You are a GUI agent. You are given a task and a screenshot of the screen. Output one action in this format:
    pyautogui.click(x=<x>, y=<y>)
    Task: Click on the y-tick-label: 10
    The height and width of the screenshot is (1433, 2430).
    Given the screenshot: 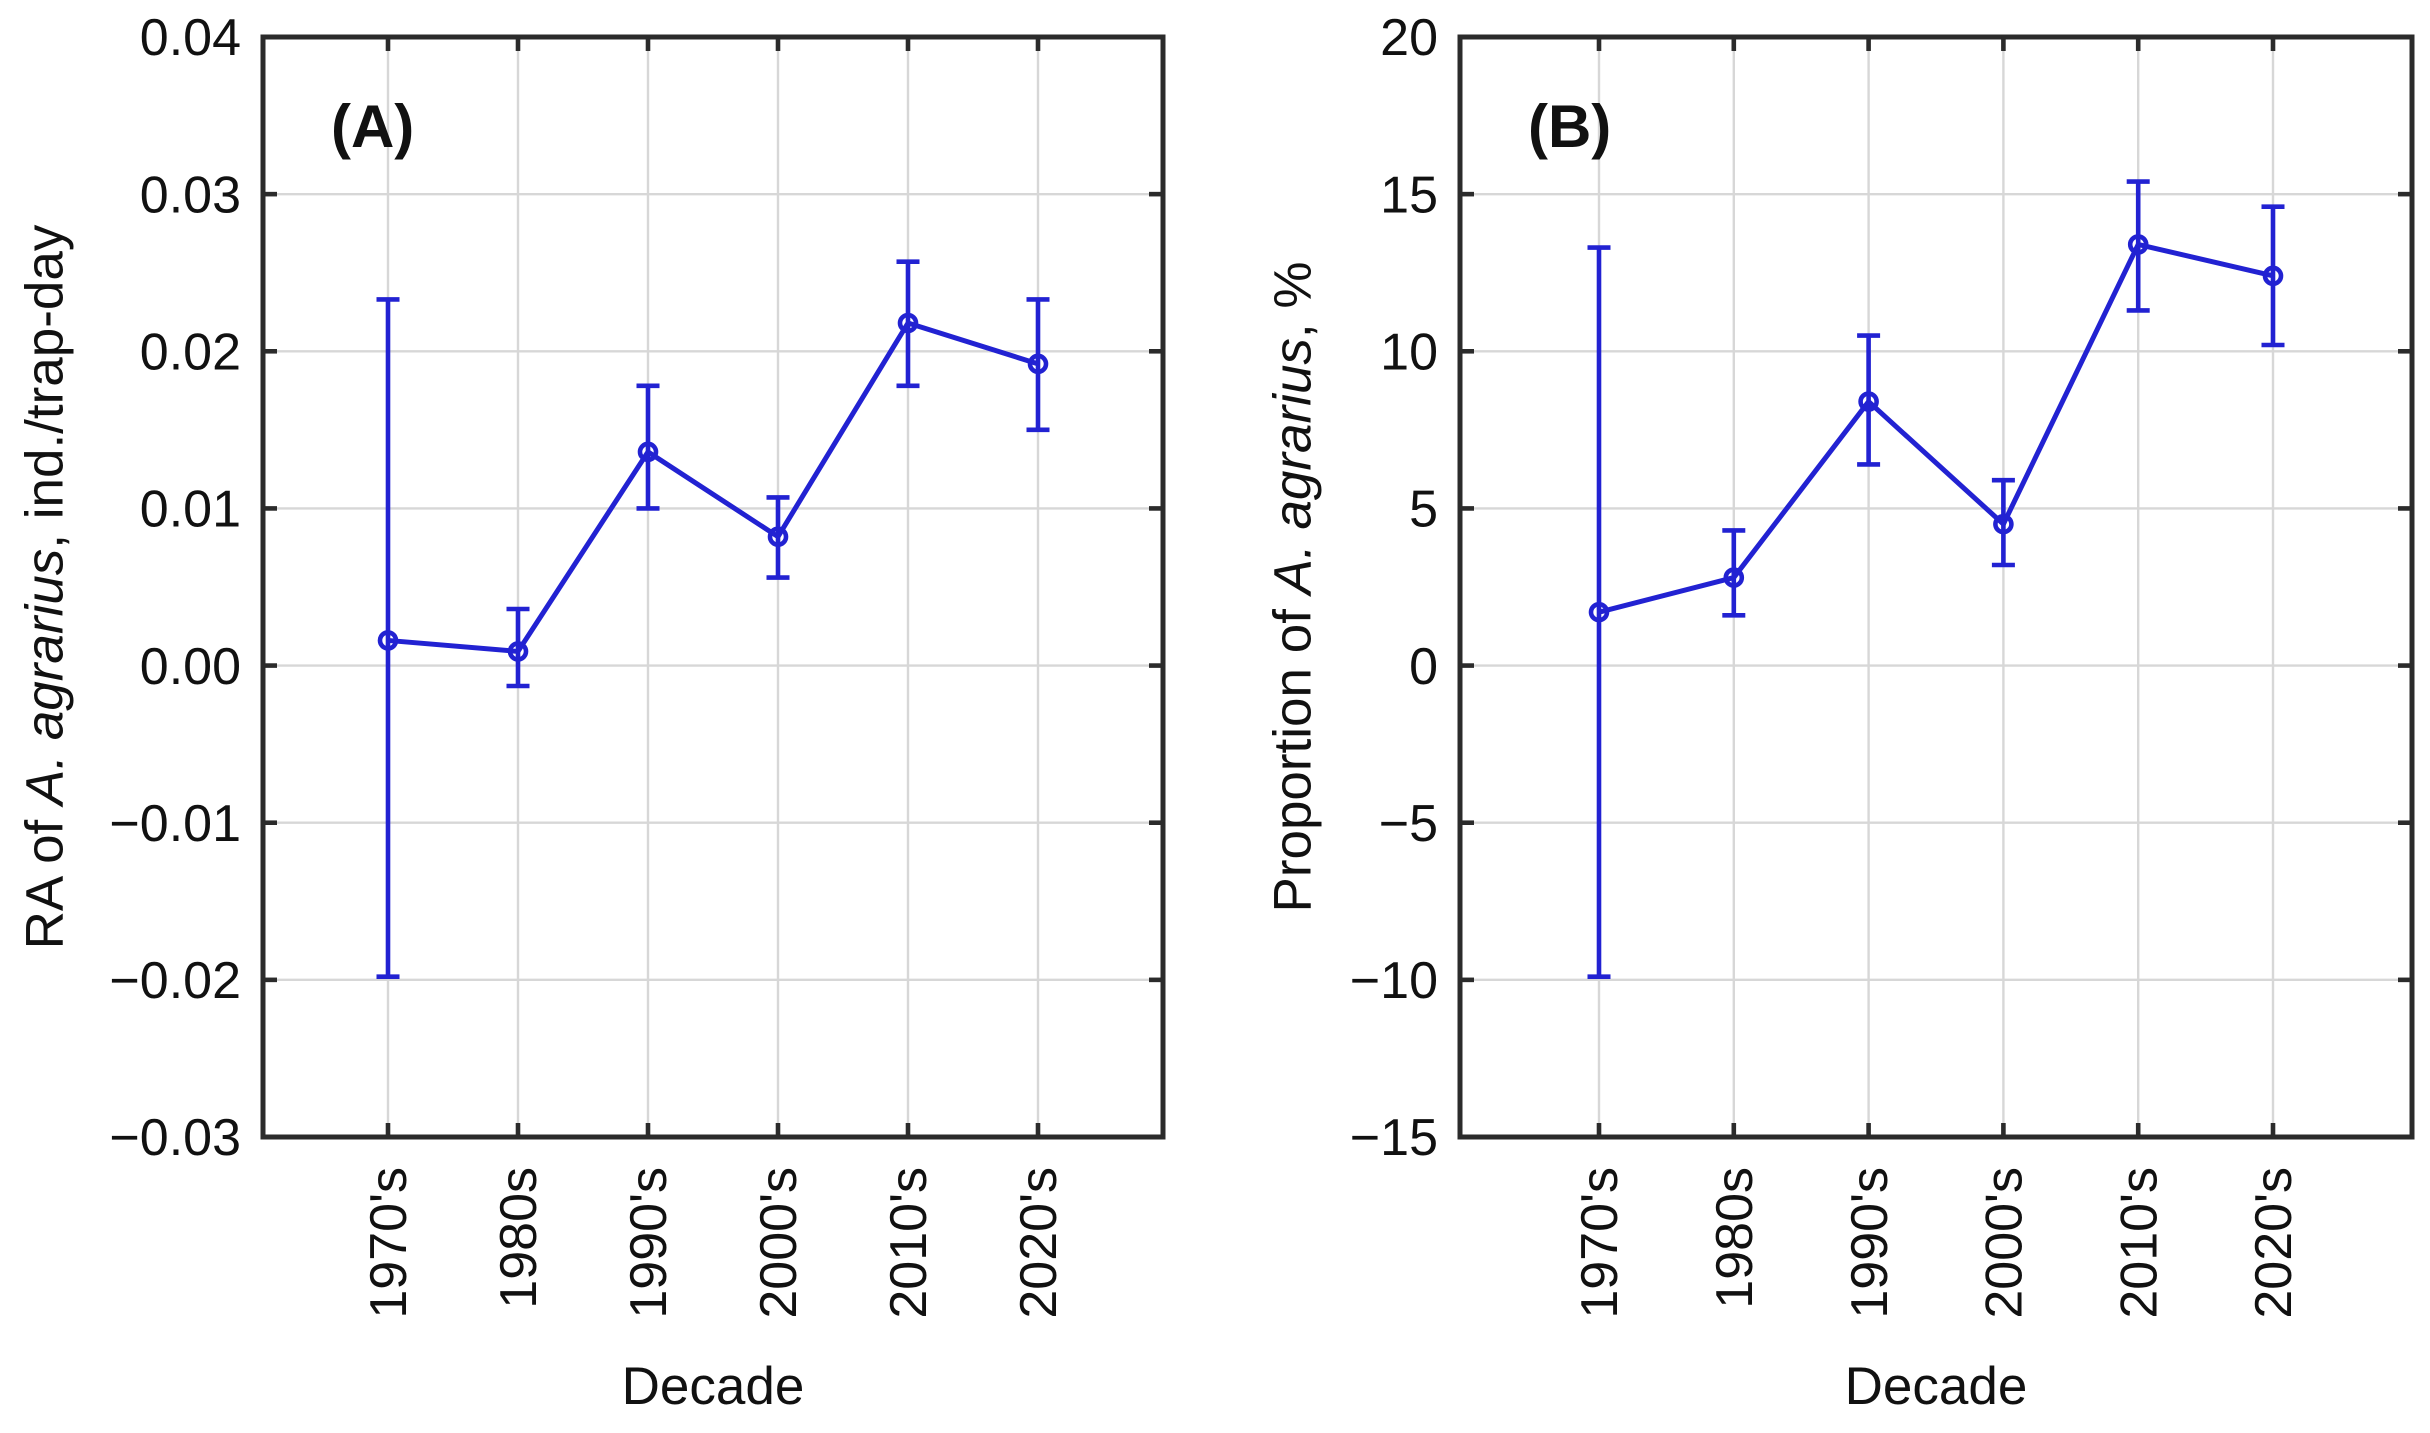 What is the action you would take?
    pyautogui.click(x=1409, y=352)
    